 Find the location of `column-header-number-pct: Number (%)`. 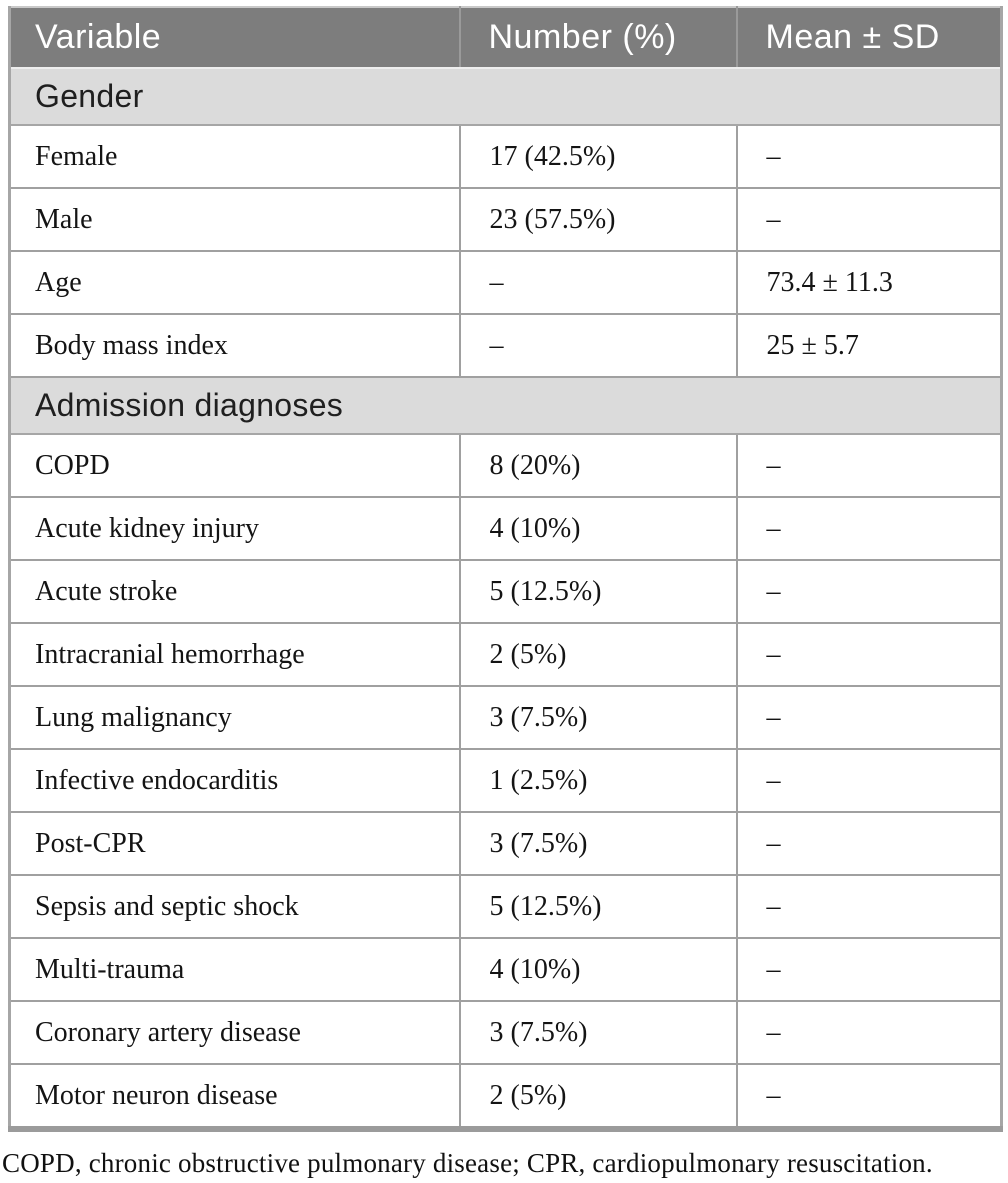

column-header-number-pct: Number (%) is located at coordinates (597, 38).